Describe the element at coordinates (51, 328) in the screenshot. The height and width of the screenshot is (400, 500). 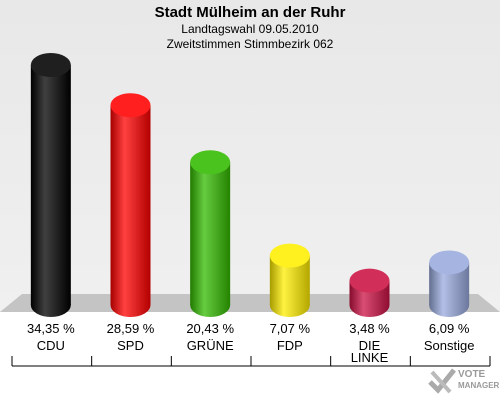
I see `value-label: 34,35 %` at that location.